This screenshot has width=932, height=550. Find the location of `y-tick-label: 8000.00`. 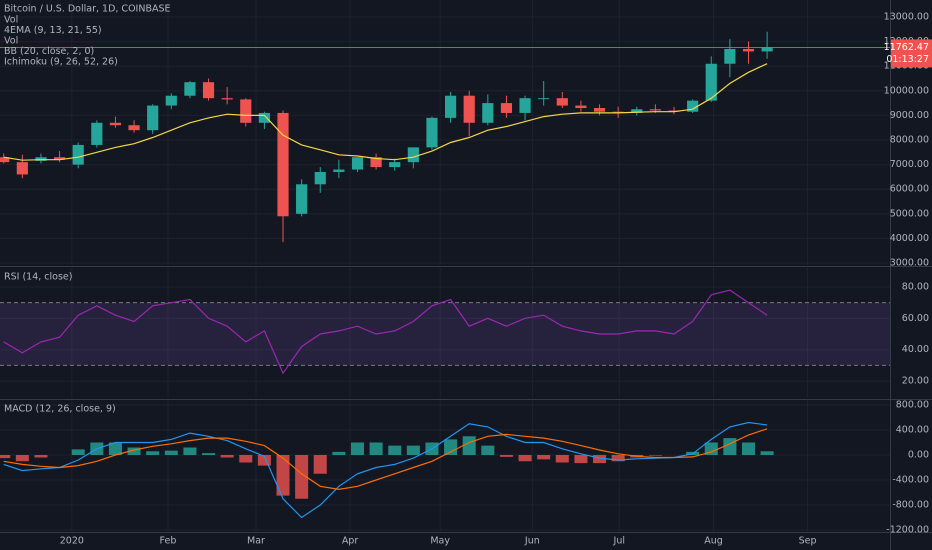

y-tick-label: 8000.00 is located at coordinates (909, 140).